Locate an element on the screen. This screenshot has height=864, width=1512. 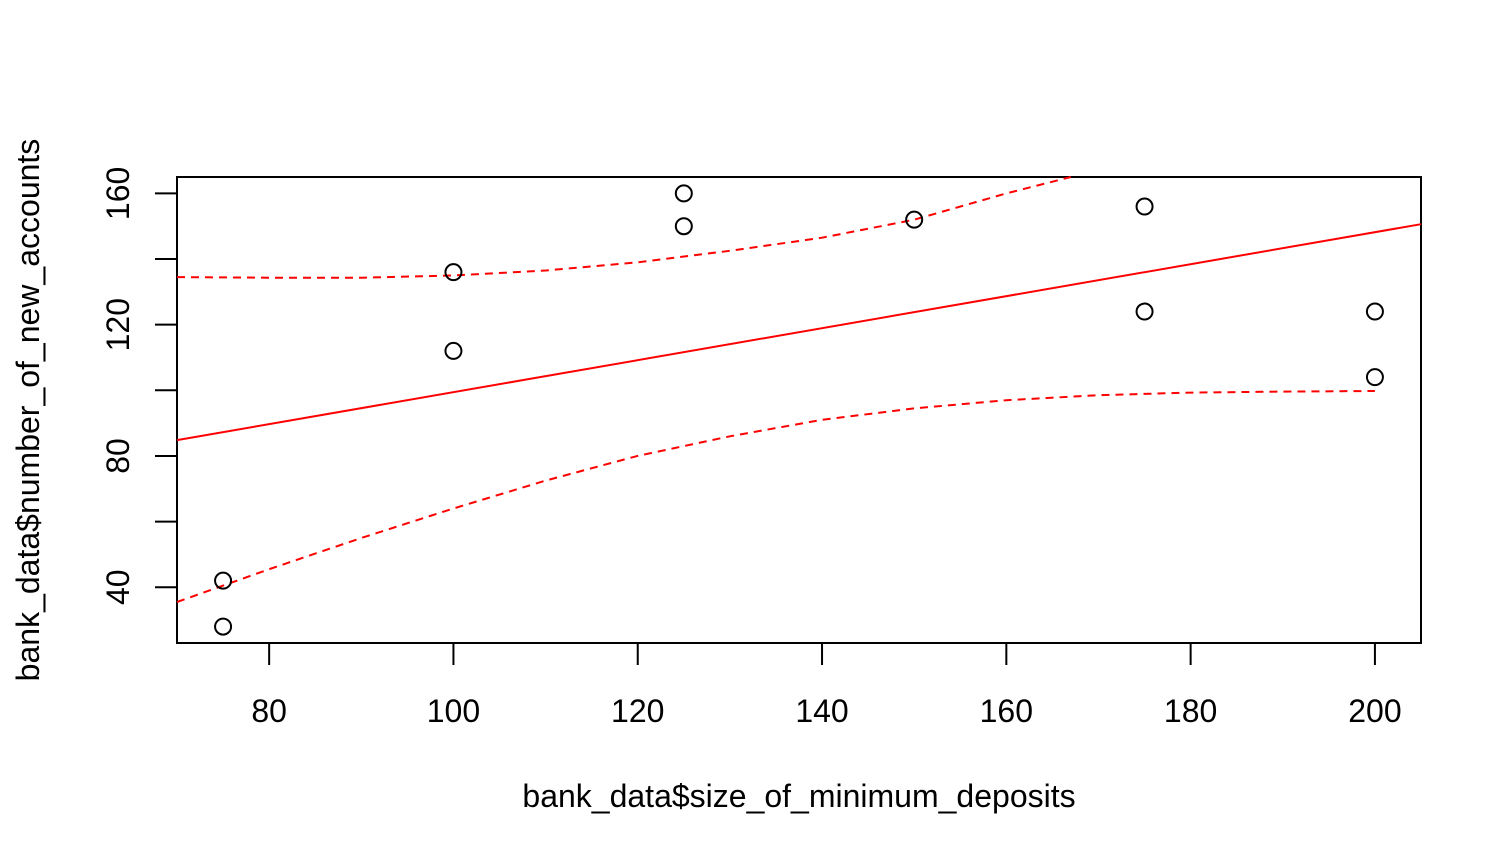
x-tick-label-120: 120 is located at coordinates (637, 711).